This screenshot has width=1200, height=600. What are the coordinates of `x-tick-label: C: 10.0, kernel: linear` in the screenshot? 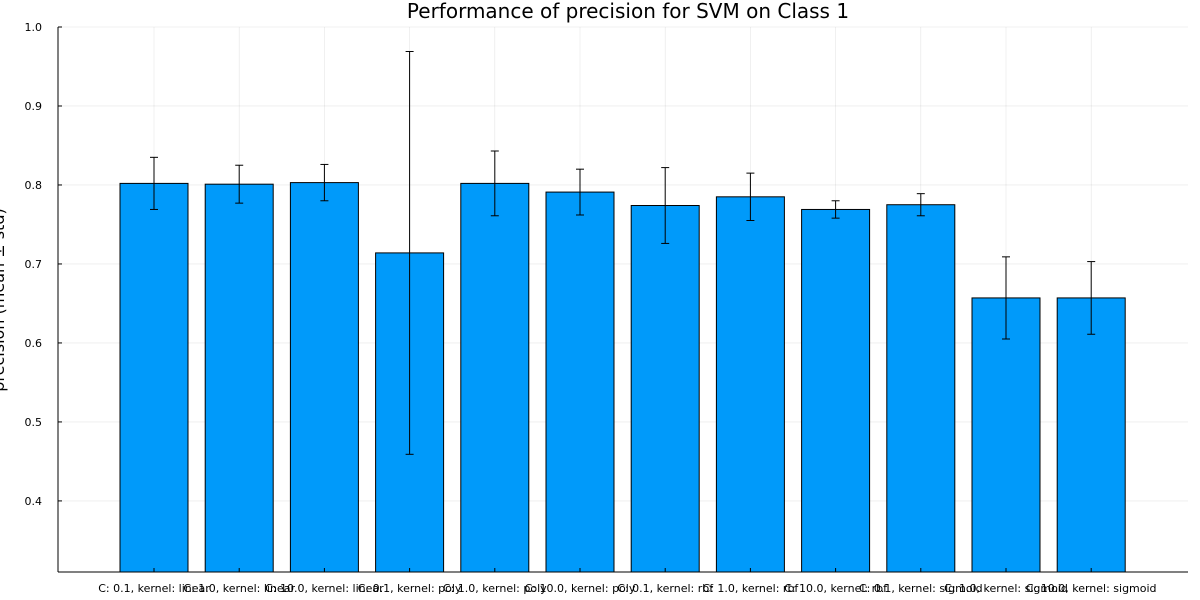 It's located at (324, 588).